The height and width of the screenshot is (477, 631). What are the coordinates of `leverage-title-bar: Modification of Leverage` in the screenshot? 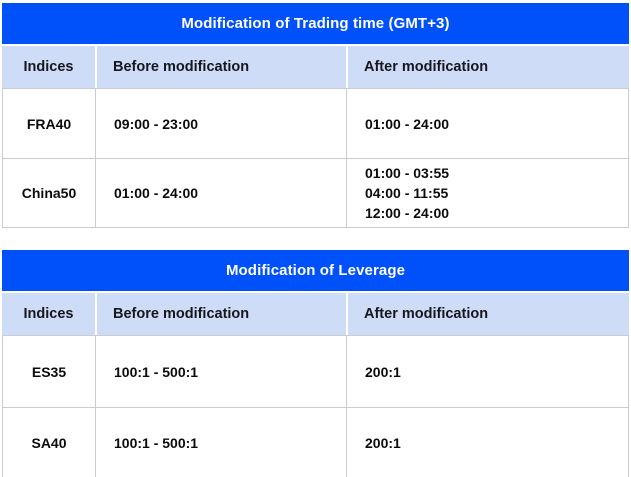 It's located at (315, 270).